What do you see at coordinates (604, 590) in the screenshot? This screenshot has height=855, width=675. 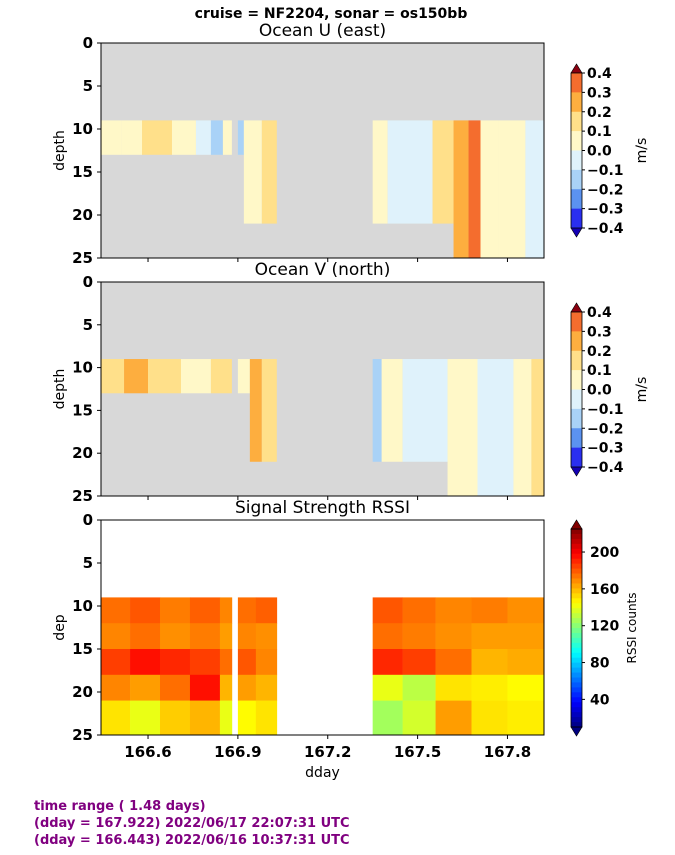 I see `colorbar-tick-label: 160` at bounding box center [604, 590].